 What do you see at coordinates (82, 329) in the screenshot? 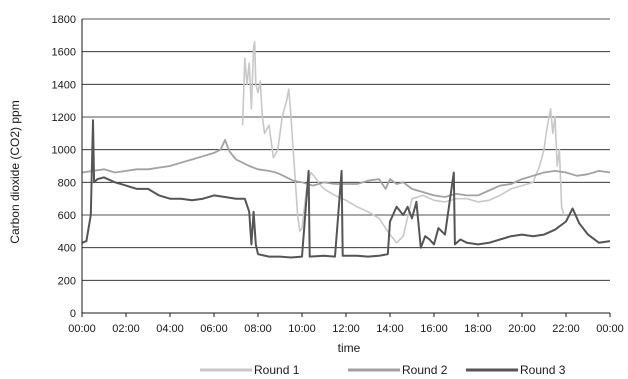
I see `x-tick-label-0: 00:00` at bounding box center [82, 329].